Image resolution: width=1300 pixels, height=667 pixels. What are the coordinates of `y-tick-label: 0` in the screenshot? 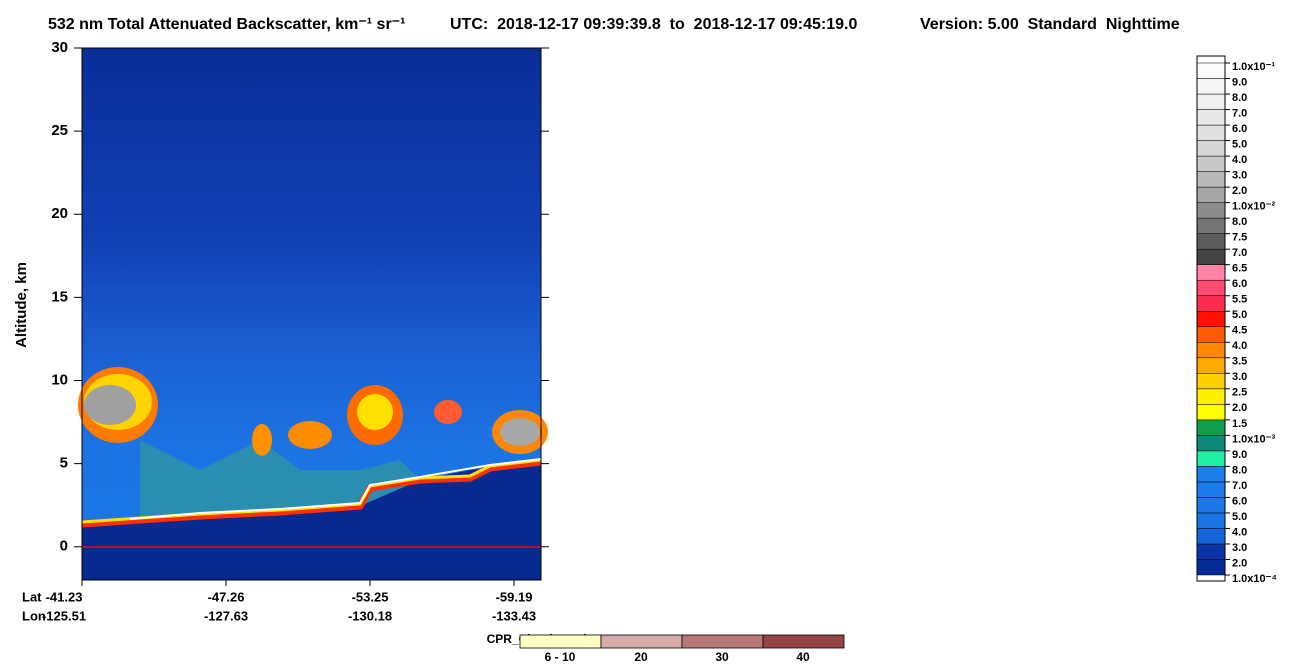 It's located at (64, 546).